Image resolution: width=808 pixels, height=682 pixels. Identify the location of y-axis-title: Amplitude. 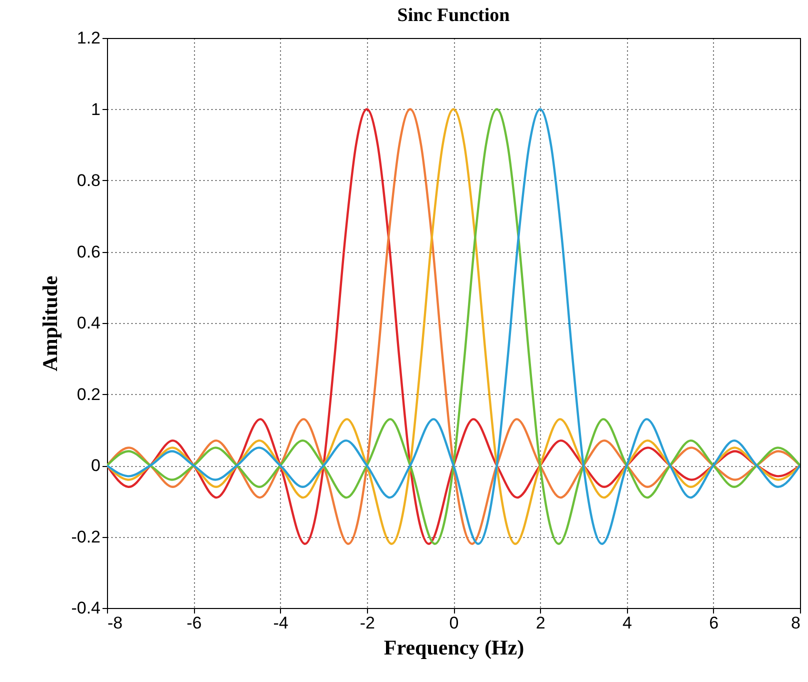
(50, 324).